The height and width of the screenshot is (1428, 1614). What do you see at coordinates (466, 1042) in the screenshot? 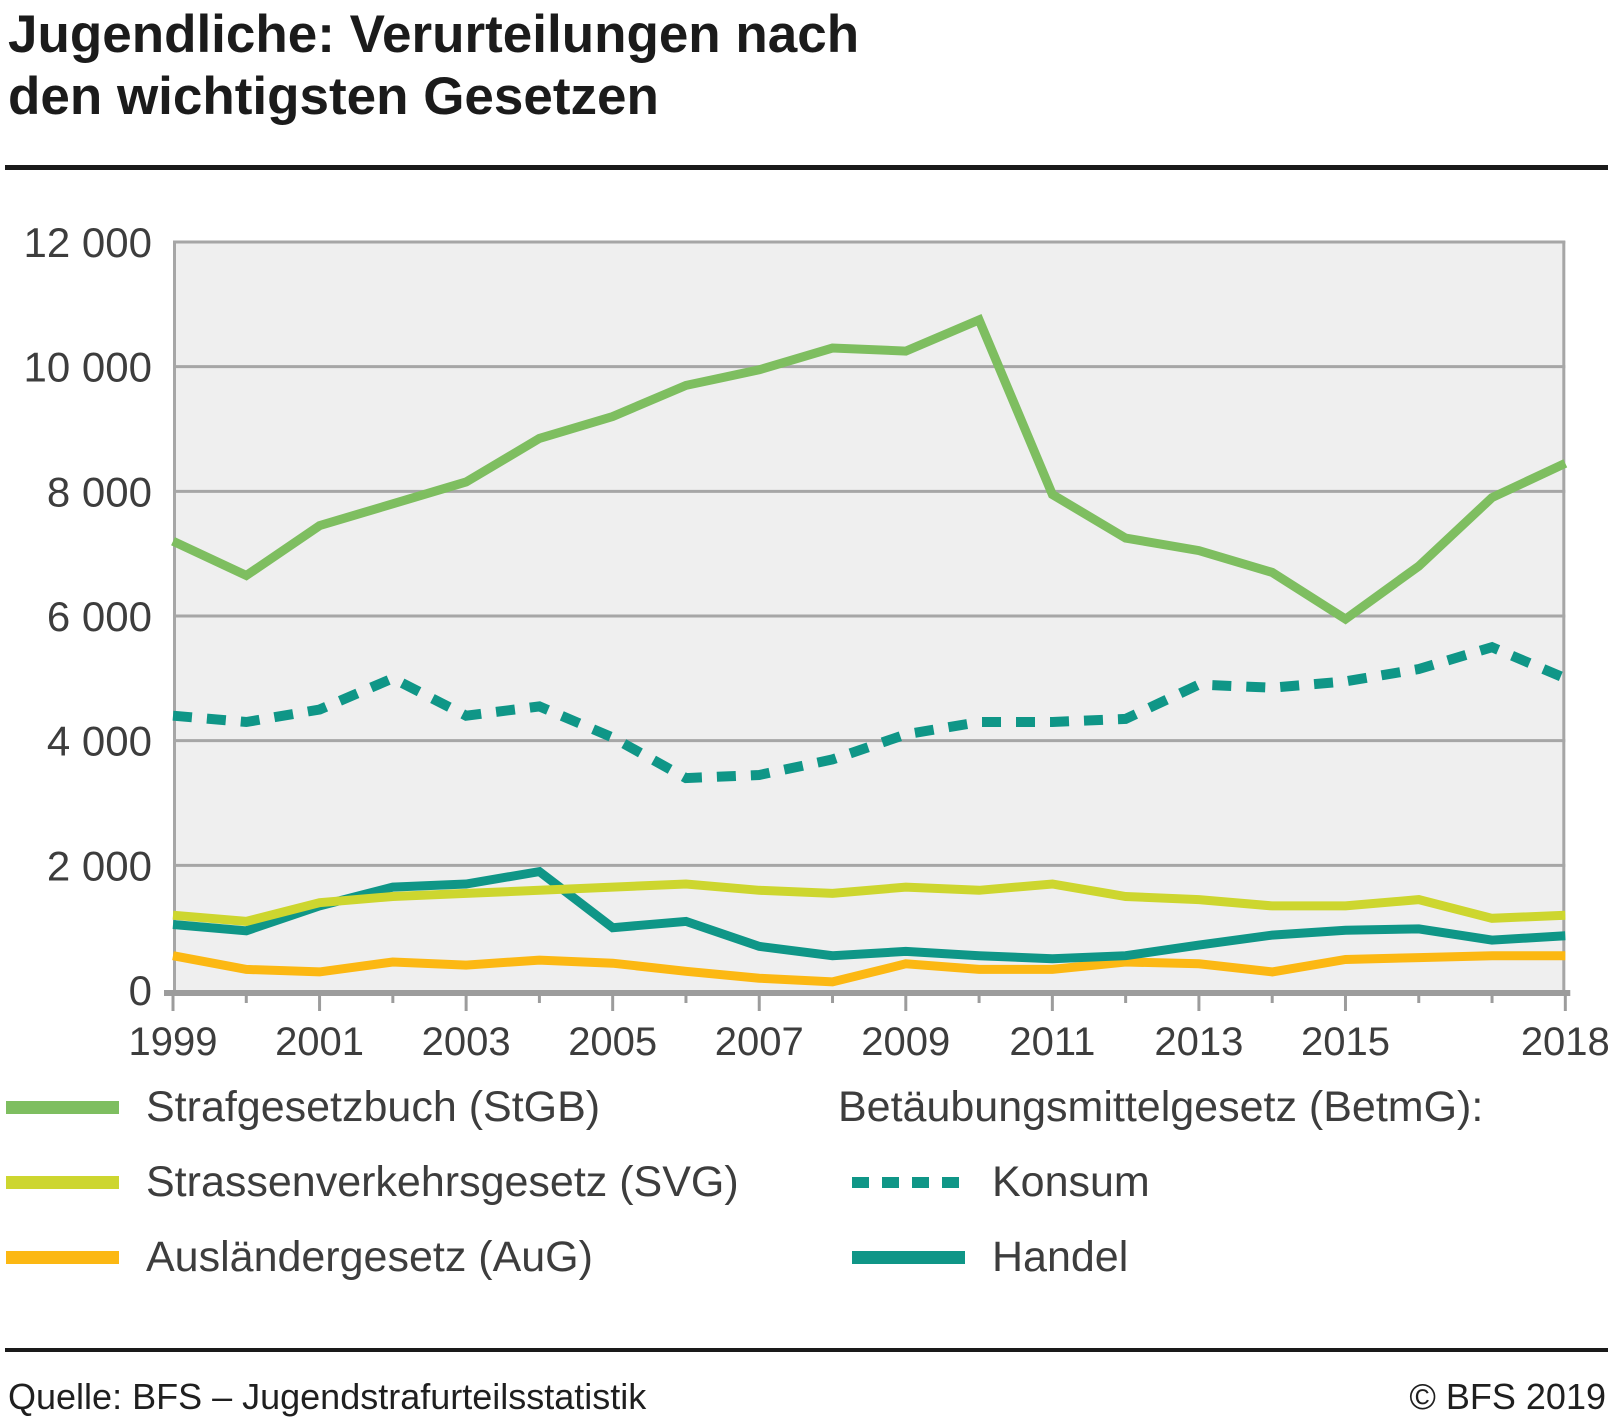
I see `x-axis-label-2003: 2003` at bounding box center [466, 1042].